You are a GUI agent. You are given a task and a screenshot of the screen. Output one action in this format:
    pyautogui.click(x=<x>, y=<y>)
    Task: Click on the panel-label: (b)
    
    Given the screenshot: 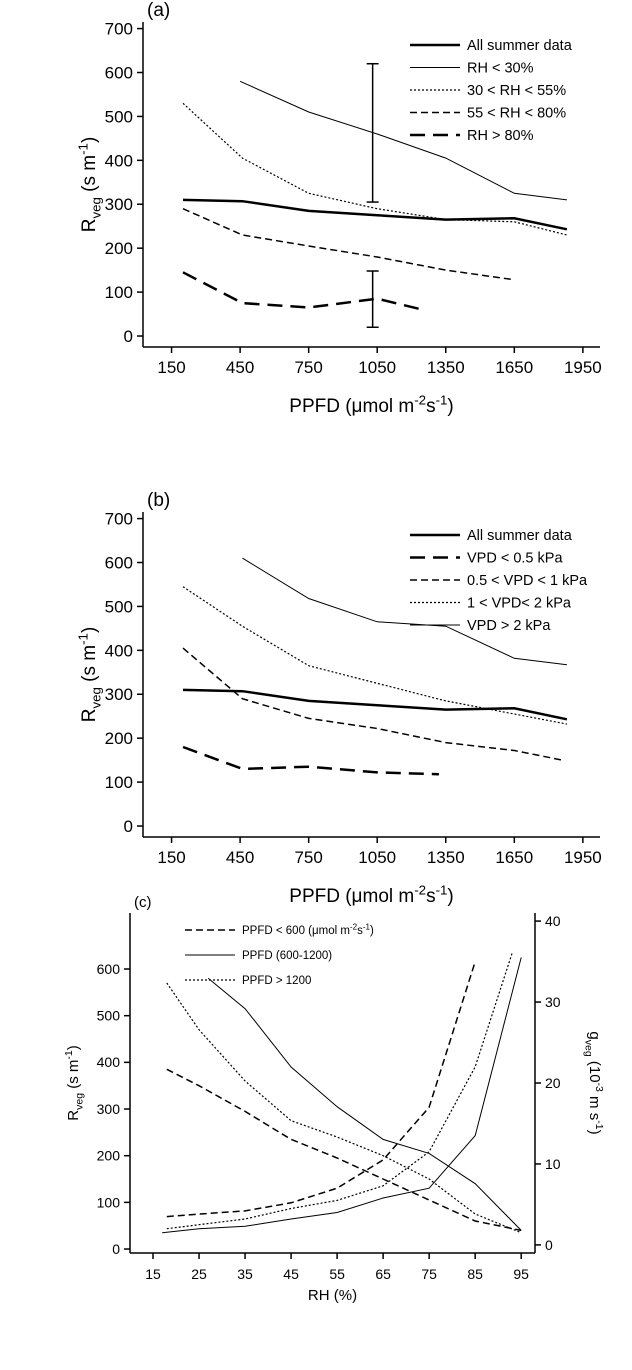 What is the action you would take?
    pyautogui.click(x=158, y=500)
    